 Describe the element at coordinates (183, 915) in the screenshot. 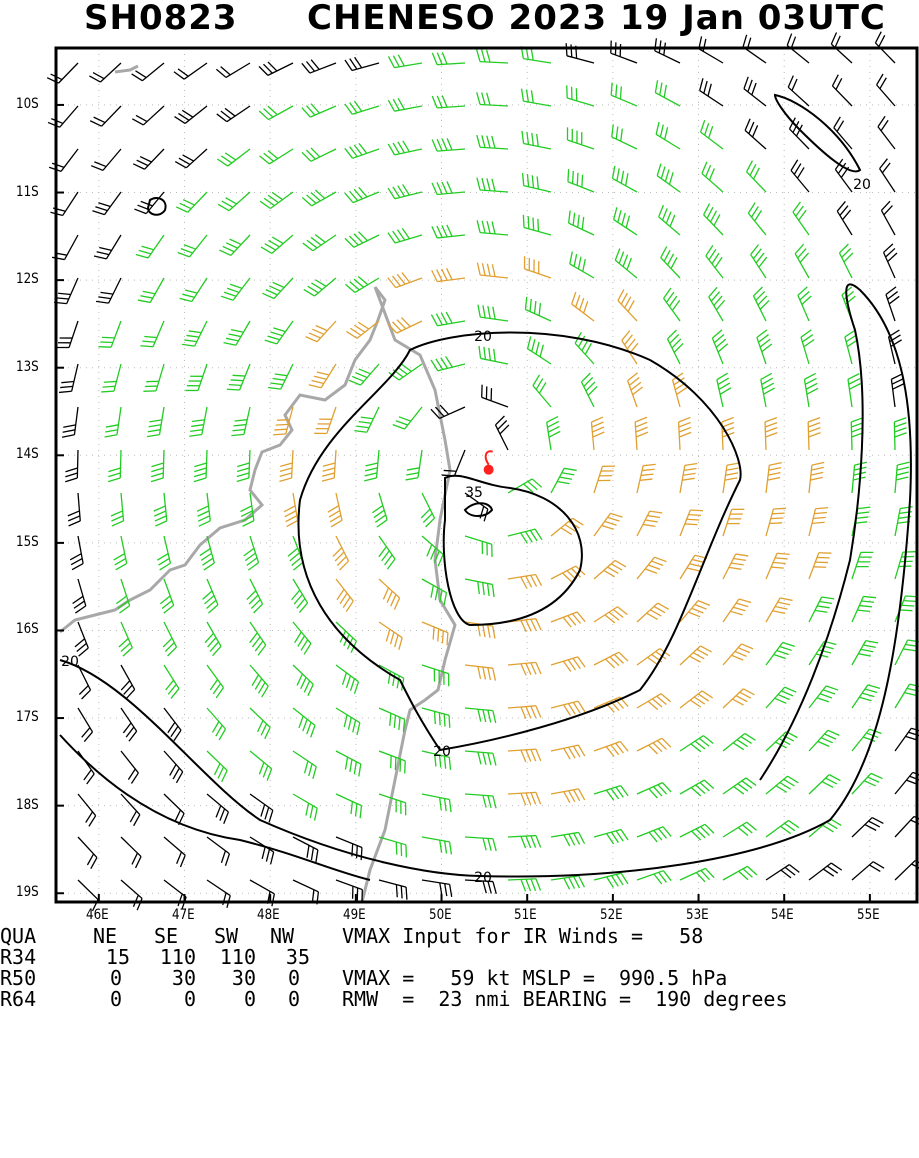

I see `x-tick-label: 47E` at that location.